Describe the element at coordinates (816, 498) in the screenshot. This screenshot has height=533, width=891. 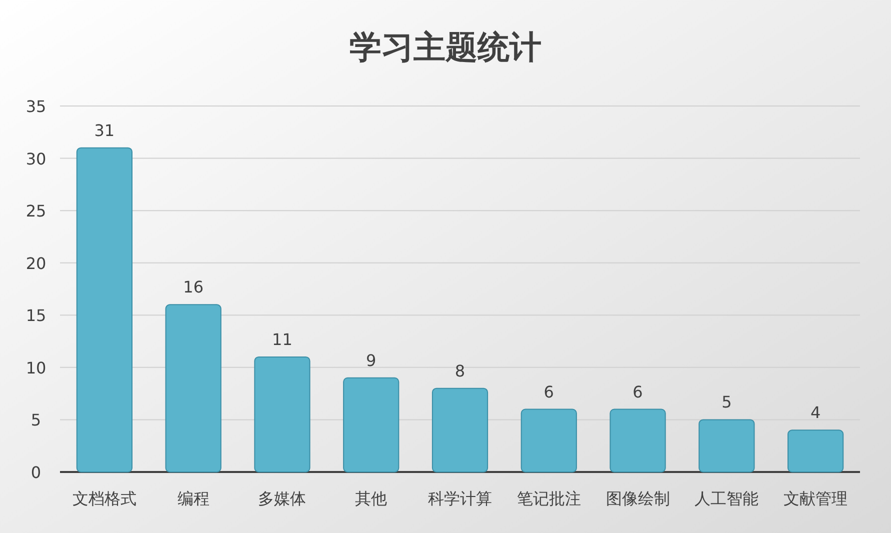
I see `x-tick-label: 文献管理` at that location.